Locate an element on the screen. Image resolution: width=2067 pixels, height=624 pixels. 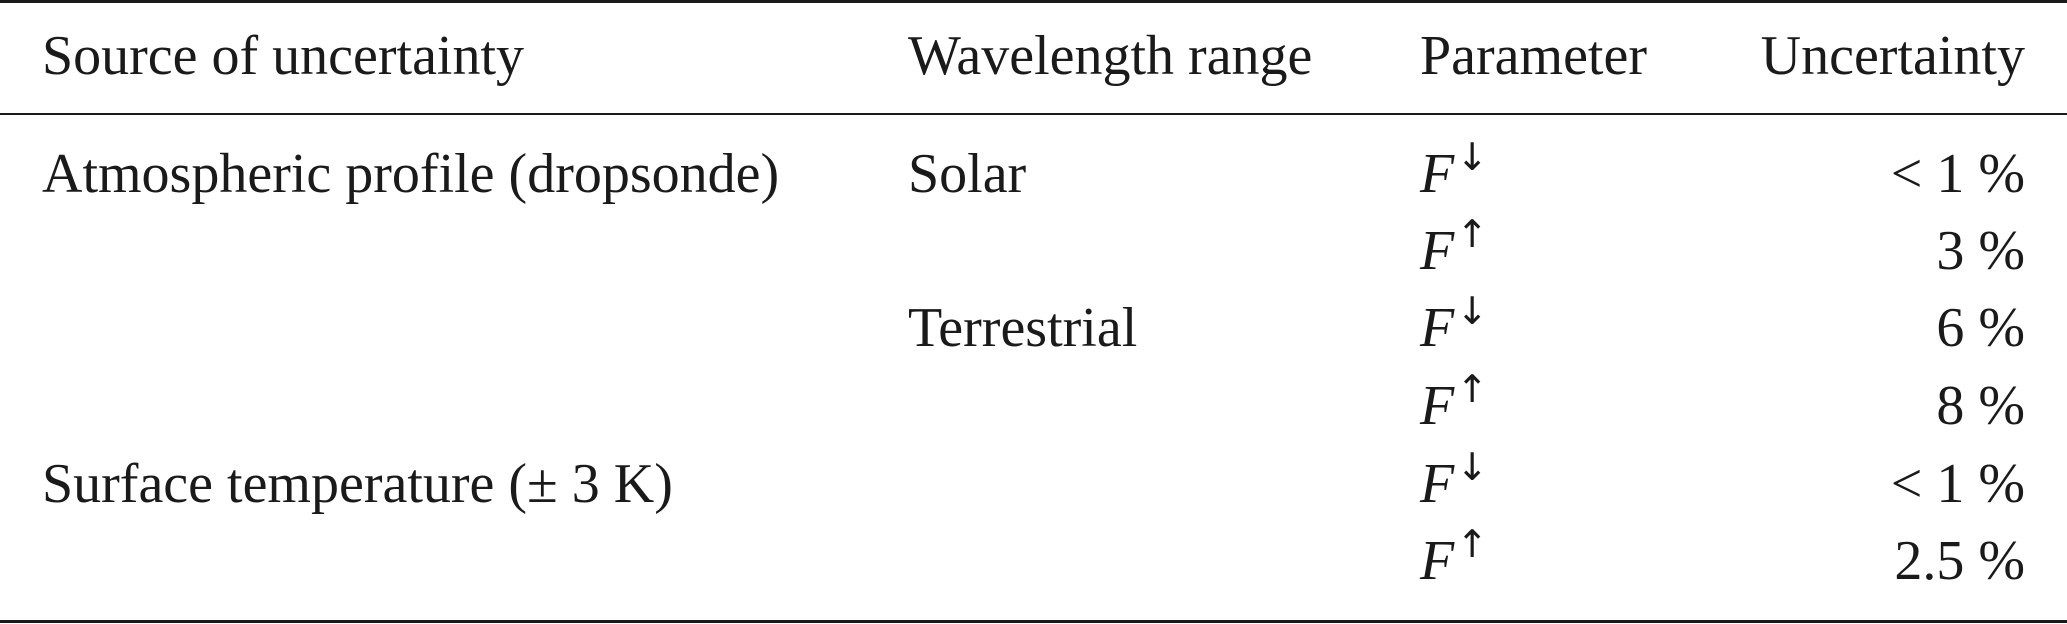
table-top-rule is located at coordinates (1033, 1).